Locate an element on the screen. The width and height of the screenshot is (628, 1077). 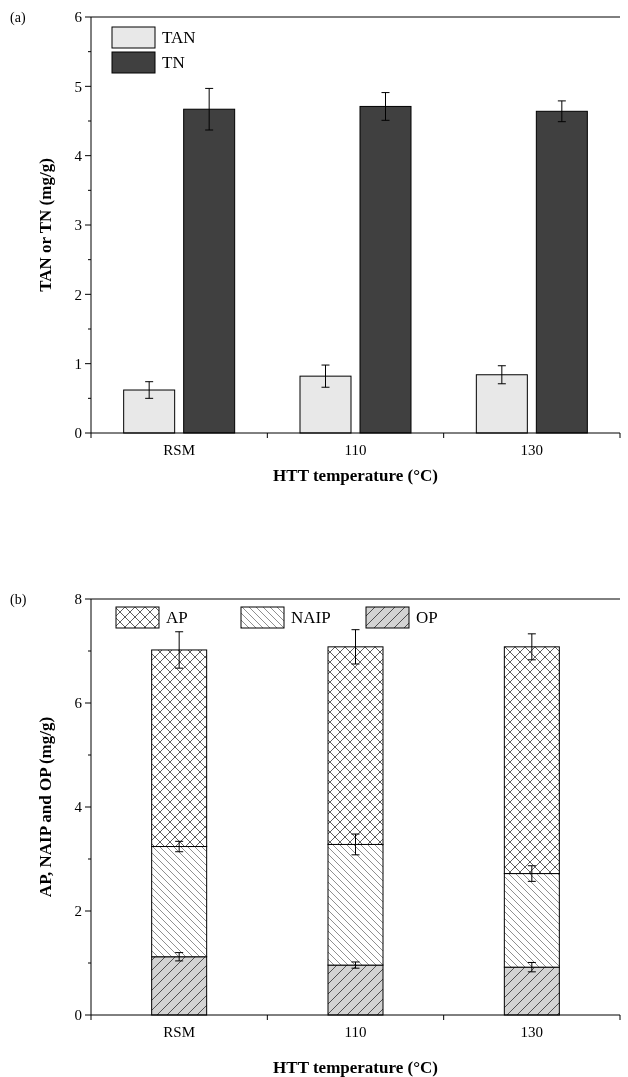
legend-label: NAIP is located at coordinates (311, 617).